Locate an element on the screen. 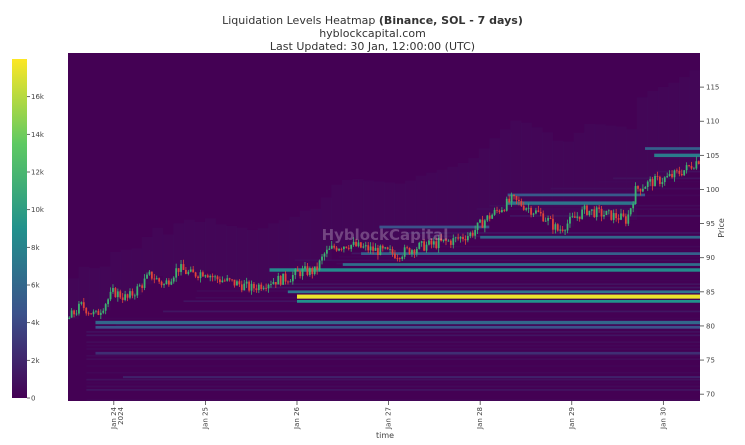 Image resolution: width=745 pixels, height=445 pixels. y-tick-label: 90 is located at coordinates (710, 258).